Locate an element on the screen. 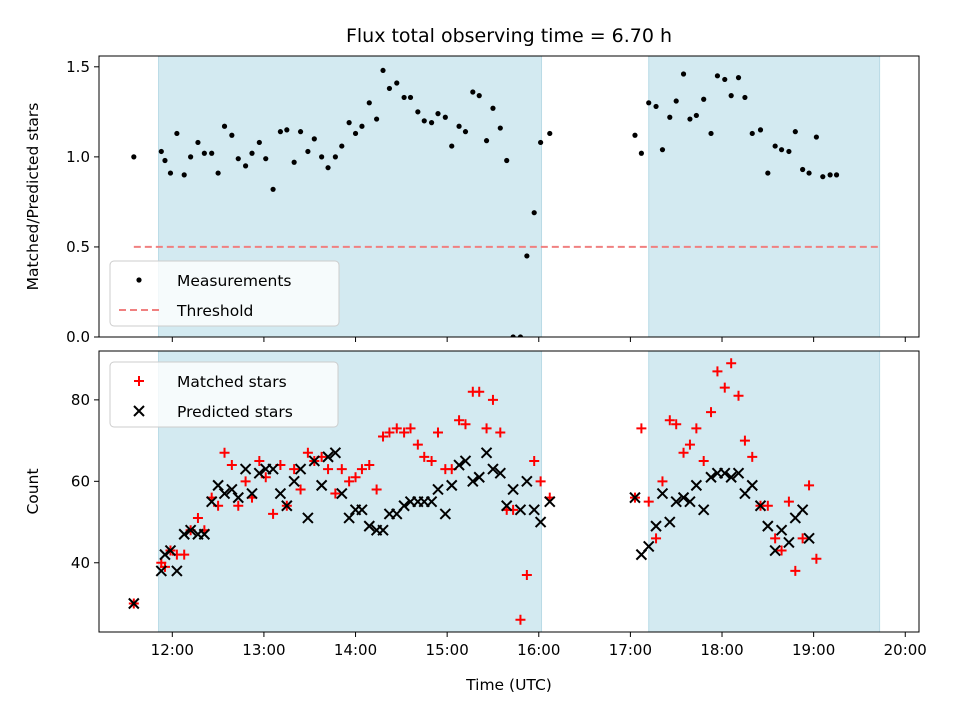 This screenshot has width=960, height=725. x-tick-label: 18:00 is located at coordinates (721, 650).